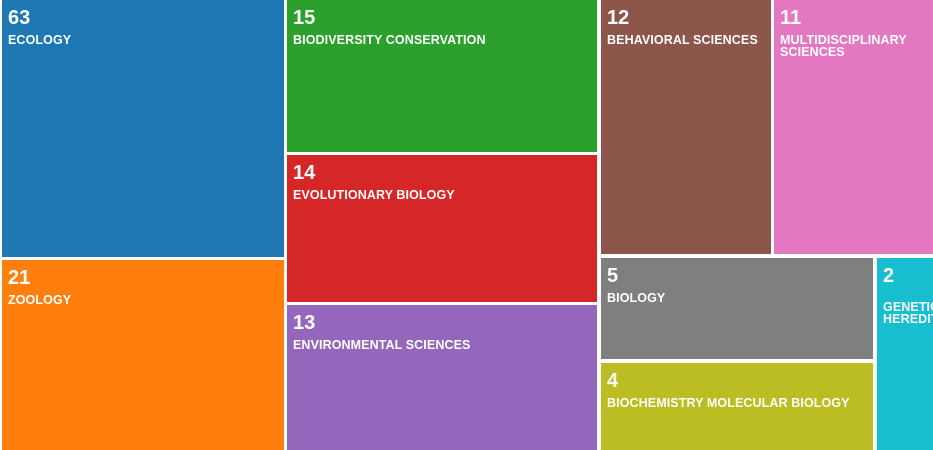 This screenshot has height=450, width=933. What do you see at coordinates (304, 323) in the screenshot?
I see `treemap-cell-value: 13` at bounding box center [304, 323].